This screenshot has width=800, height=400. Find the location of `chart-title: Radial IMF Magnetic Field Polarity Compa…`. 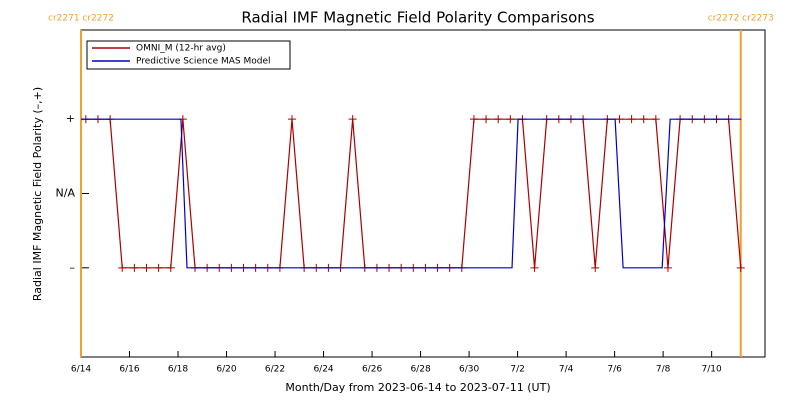

chart-title: Radial IMF Magnetic Field Polarity Compa… is located at coordinates (417, 18).